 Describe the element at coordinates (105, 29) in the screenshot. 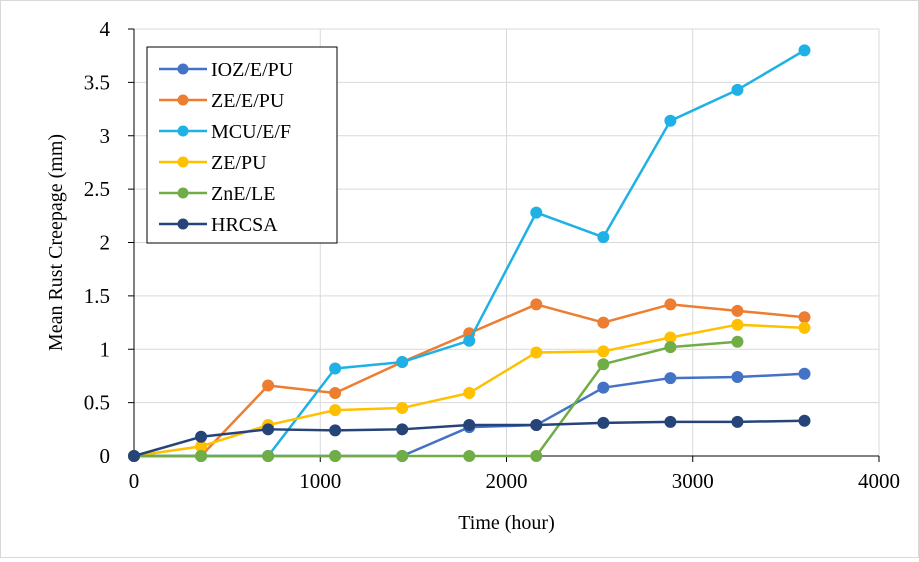

I see `y-tick-label: 4` at that location.